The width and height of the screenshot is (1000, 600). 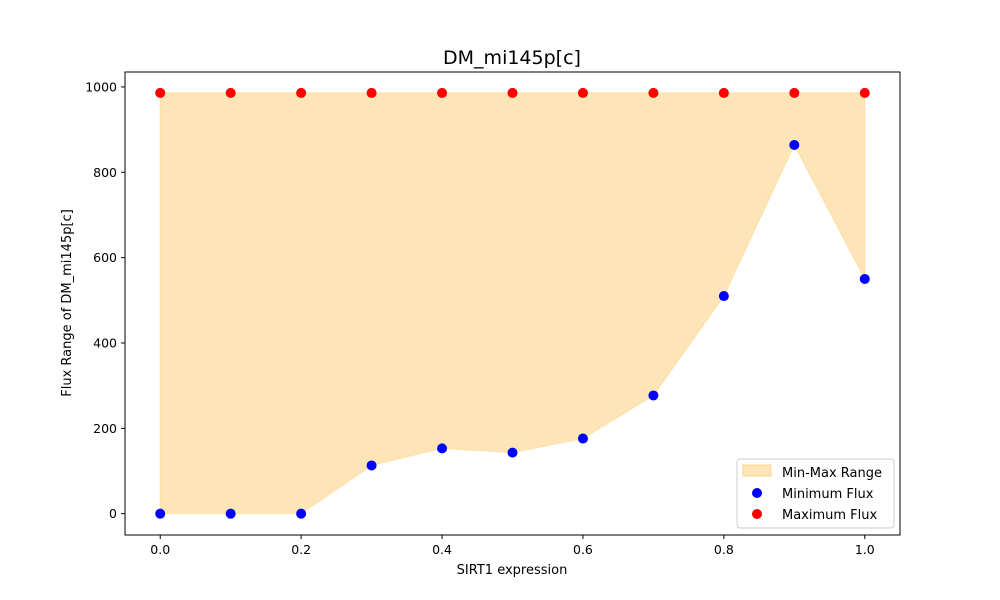 What do you see at coordinates (101, 86) in the screenshot?
I see `y-tick-label: 1000` at bounding box center [101, 86].